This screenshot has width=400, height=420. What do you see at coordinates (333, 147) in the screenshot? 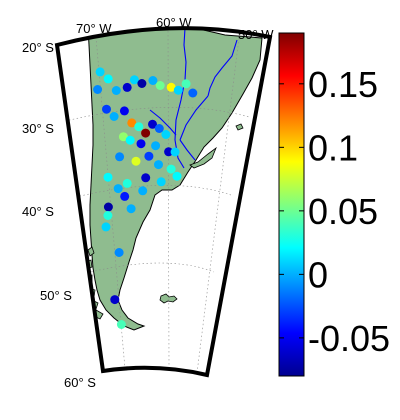
I see `colorbar-tick-label: 0.1` at bounding box center [333, 147].